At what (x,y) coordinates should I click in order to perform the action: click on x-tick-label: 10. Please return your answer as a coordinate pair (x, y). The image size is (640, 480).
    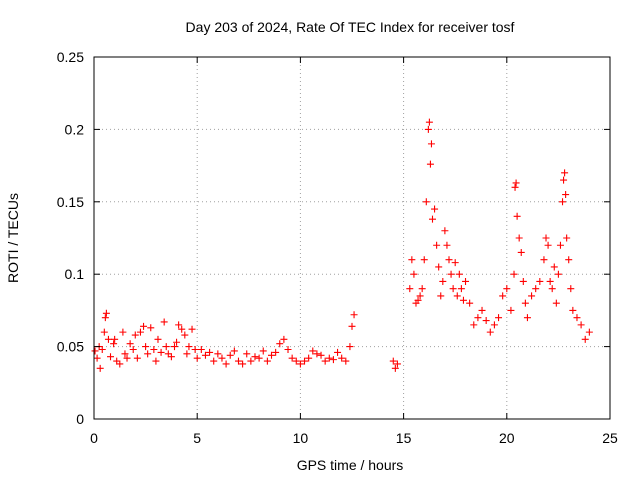
    Looking at the image, I should click on (301, 438).